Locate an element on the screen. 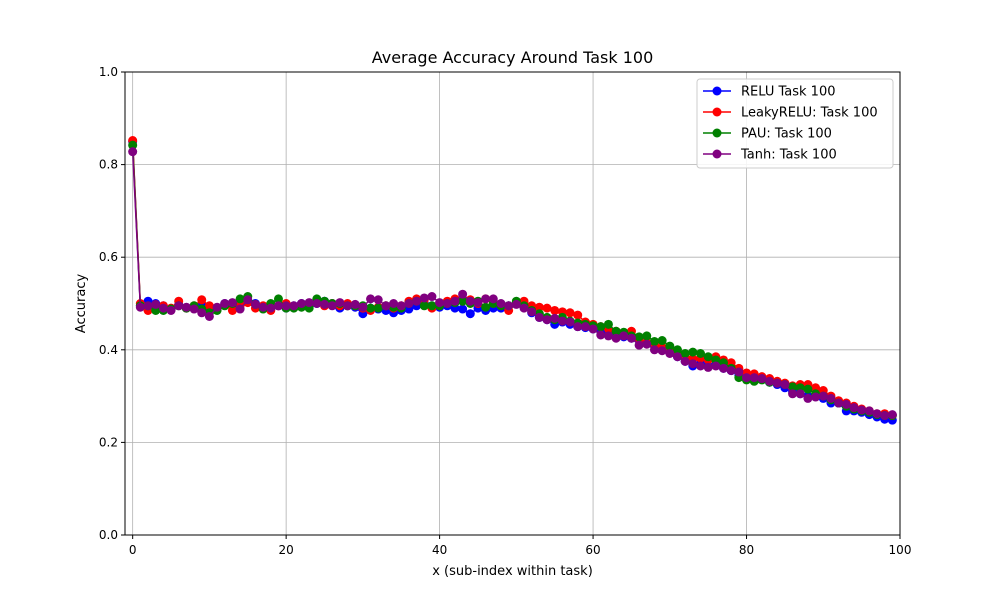 The width and height of the screenshot is (1000, 604). y-axis-label: Accuracy is located at coordinates (81, 304).